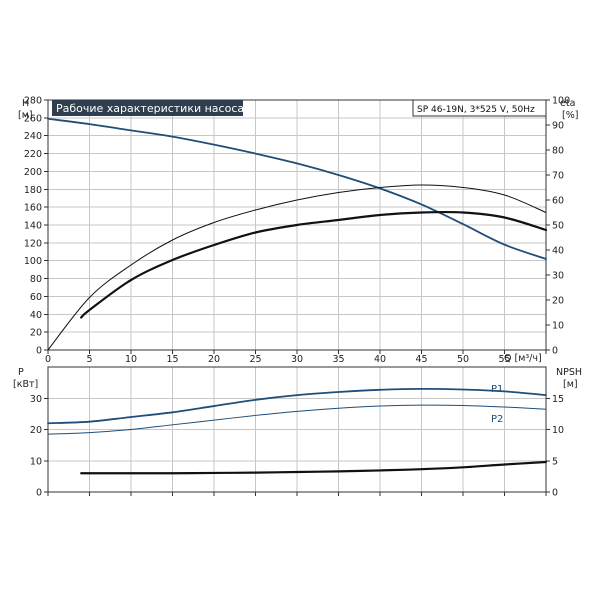  What do you see at coordinates (463, 359) in the screenshot?
I see `x-tick-label: 50` at bounding box center [463, 359].